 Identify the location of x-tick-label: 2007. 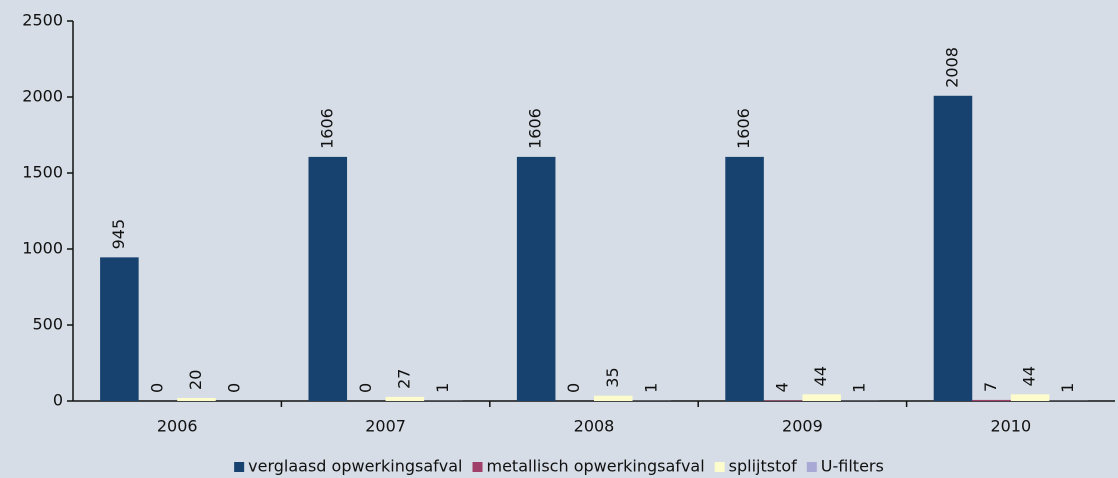
(385, 426).